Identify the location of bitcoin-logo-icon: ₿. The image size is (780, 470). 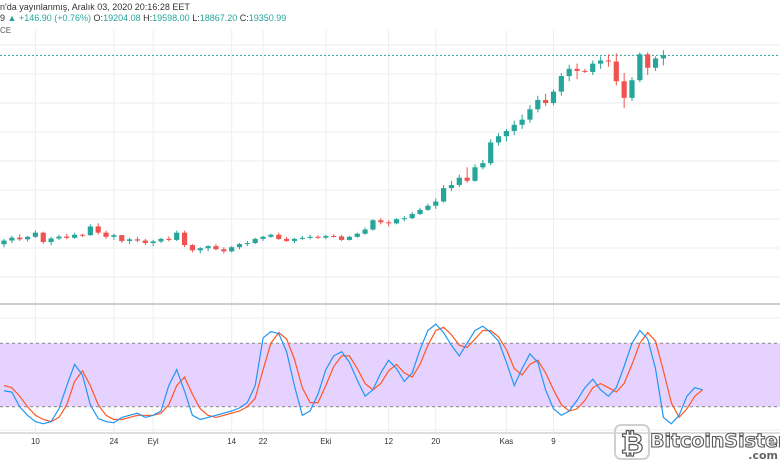
(632, 442).